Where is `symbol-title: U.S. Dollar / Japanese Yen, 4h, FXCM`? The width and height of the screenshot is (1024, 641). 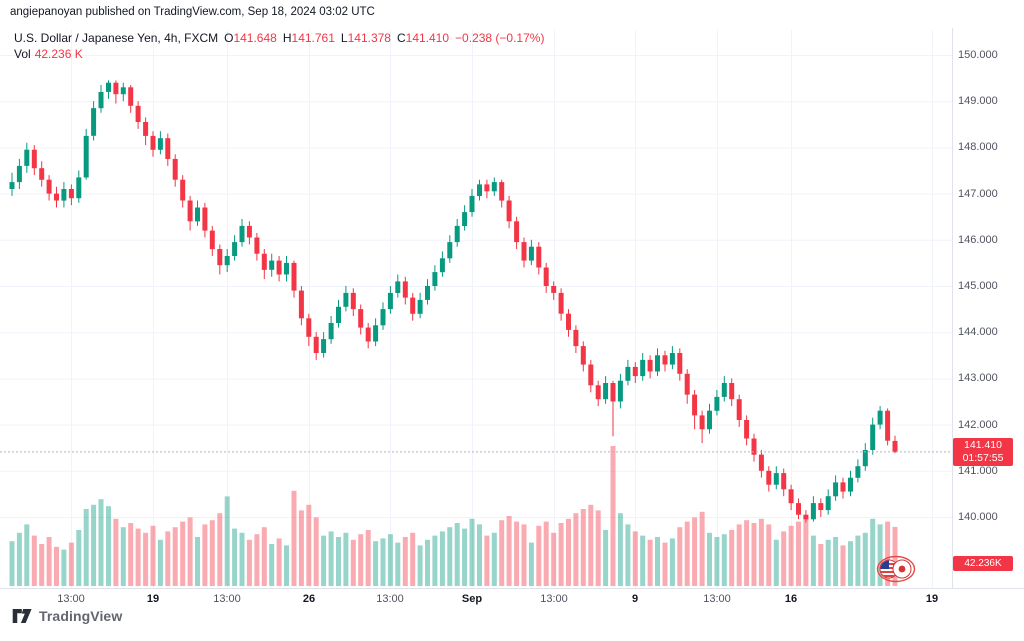
symbol-title: U.S. Dollar / Japanese Yen, 4h, FXCM is located at coordinates (116, 38).